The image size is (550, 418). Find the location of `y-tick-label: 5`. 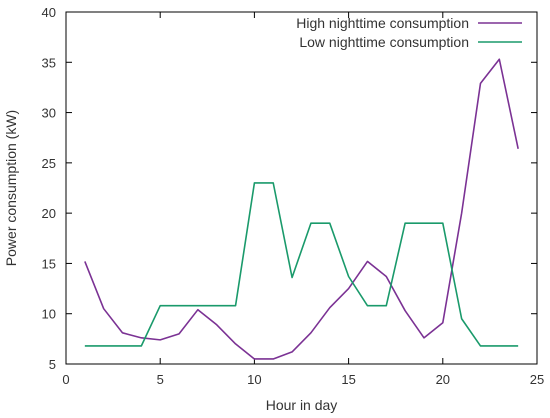

y-tick-label: 5 is located at coordinates (52, 364).